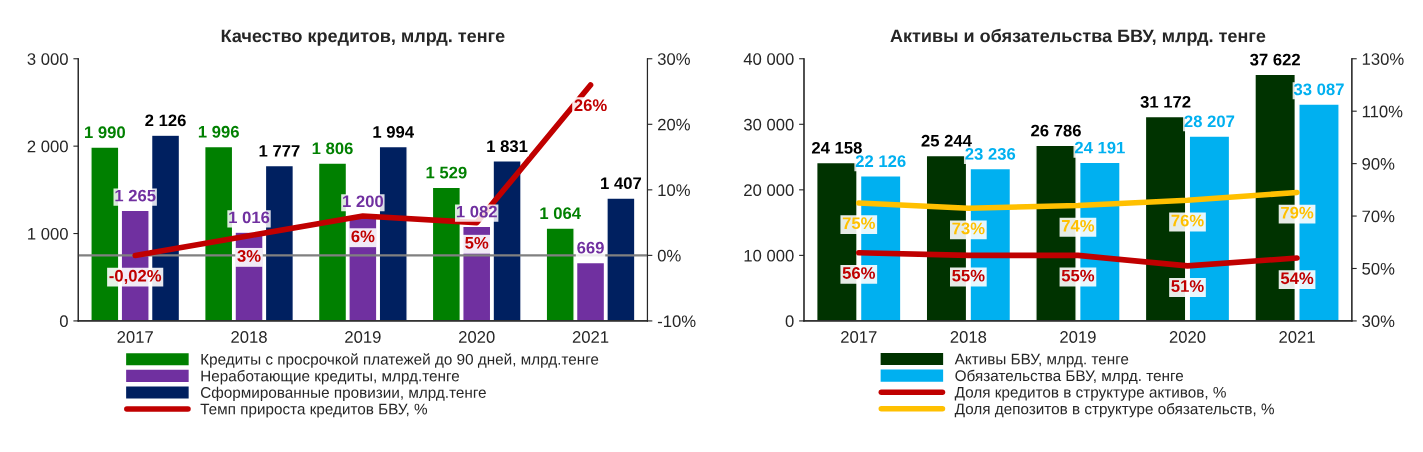  I want to click on data-label: 1 996, so click(218, 131).